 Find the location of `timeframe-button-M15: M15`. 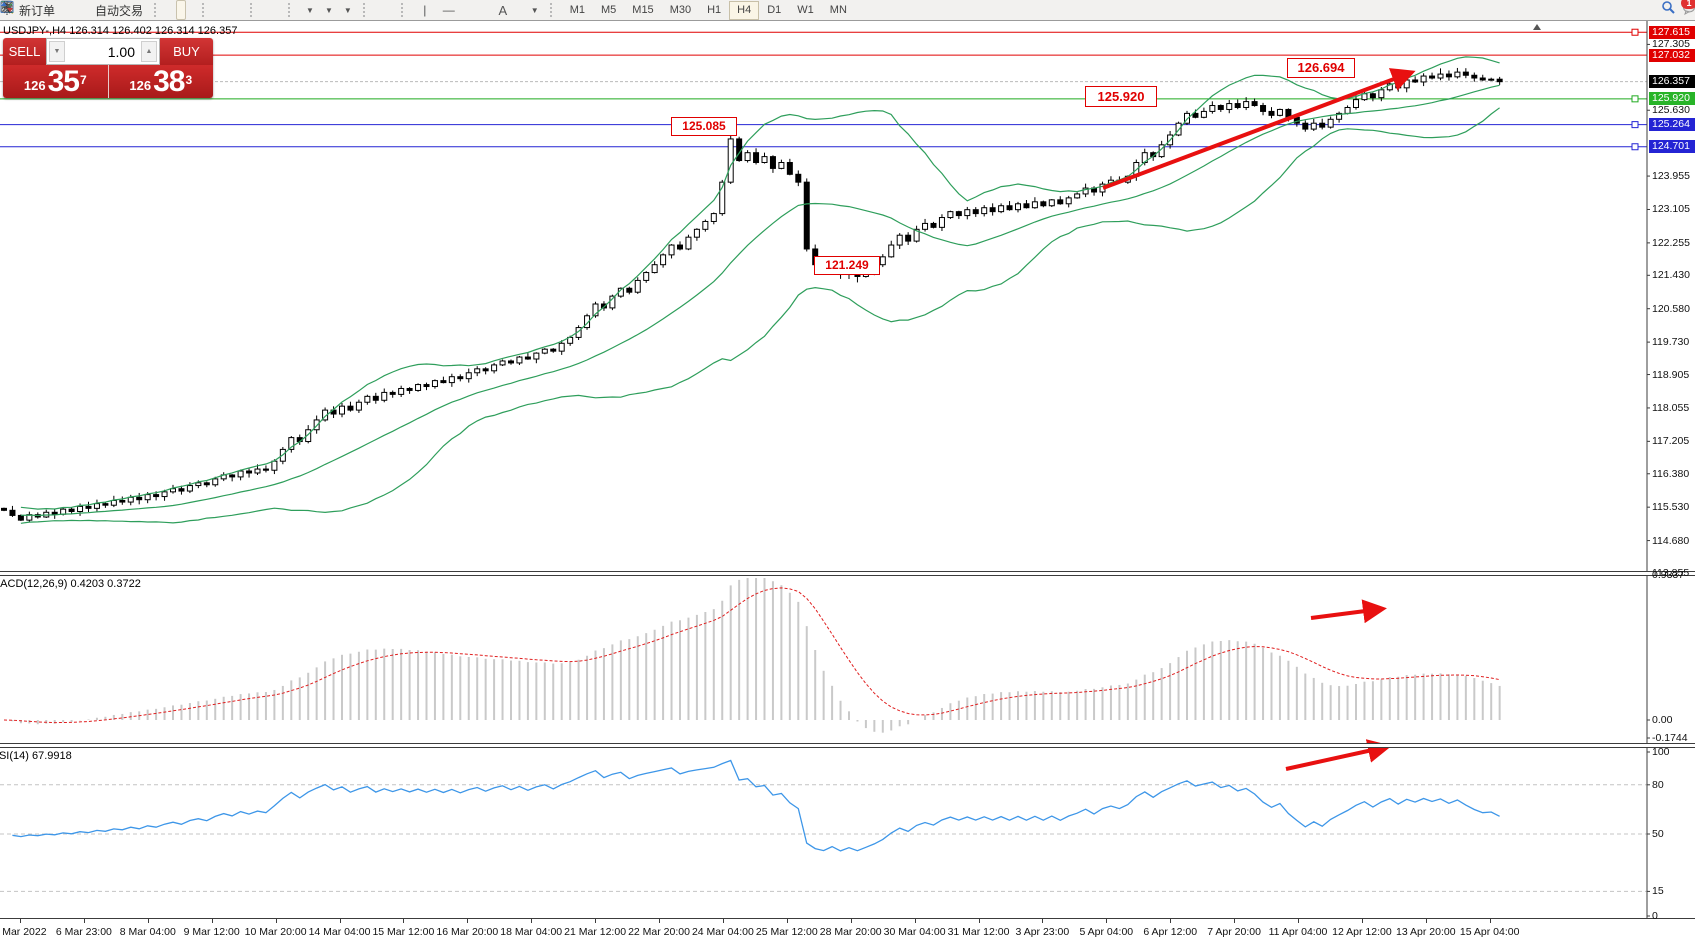

timeframe-button-M15: M15 is located at coordinates (643, 9).